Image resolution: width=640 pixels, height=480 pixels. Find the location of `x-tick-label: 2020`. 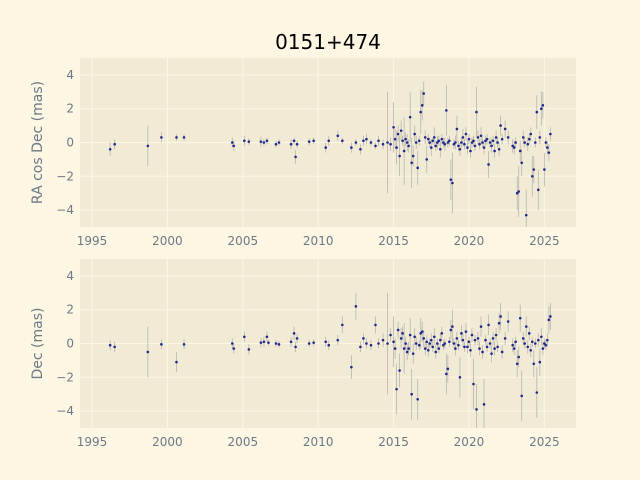

x-tick-label: 2020 is located at coordinates (469, 442).